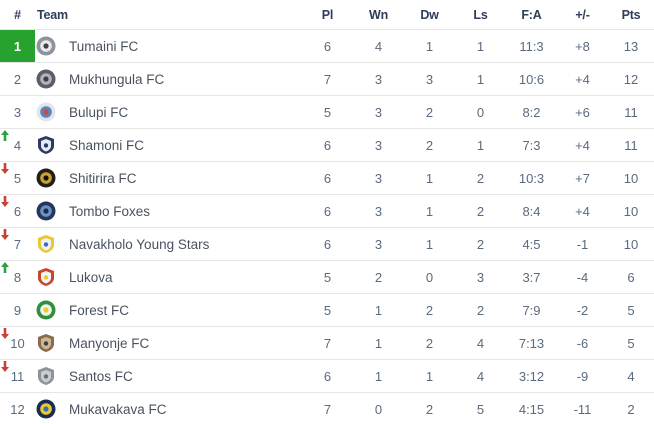 The height and width of the screenshot is (424, 654). I want to click on table-row: 2 Mukhungula FC 7 3 3 1 10:6 +4 12, so click(327, 78).